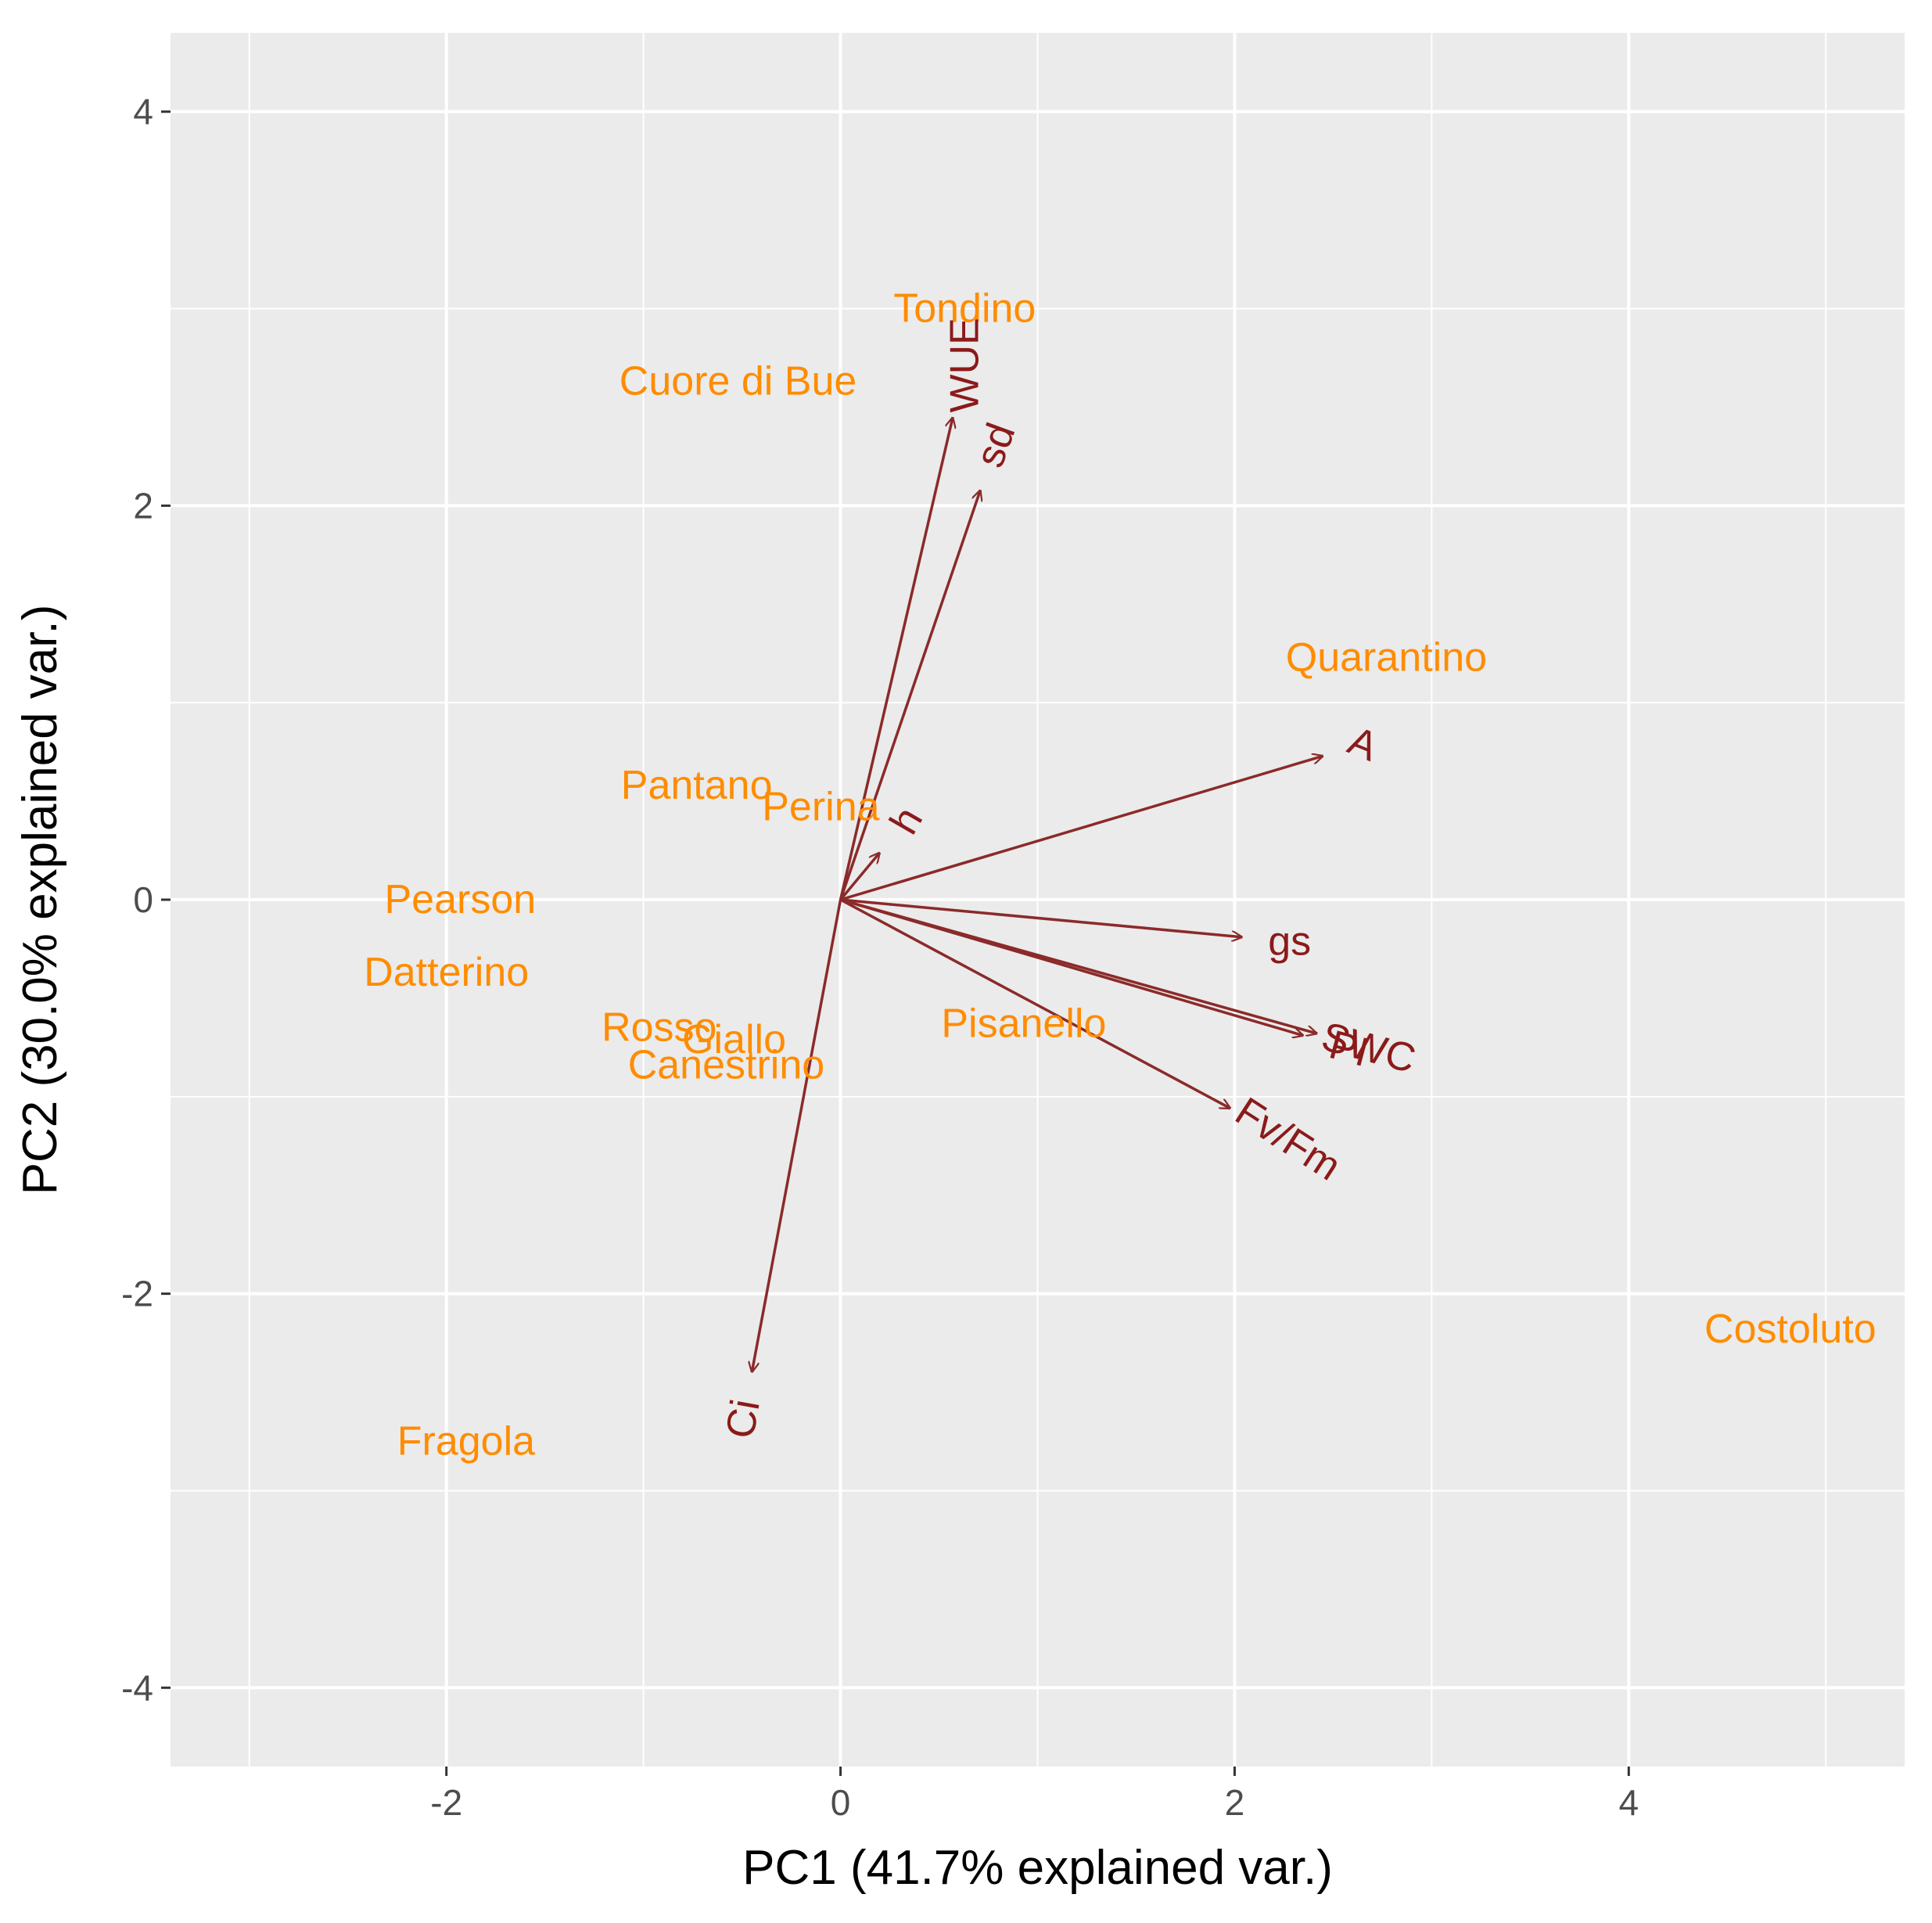 Image resolution: width=1932 pixels, height=1923 pixels. I want to click on observation-pantano: Pantano, so click(697, 786).